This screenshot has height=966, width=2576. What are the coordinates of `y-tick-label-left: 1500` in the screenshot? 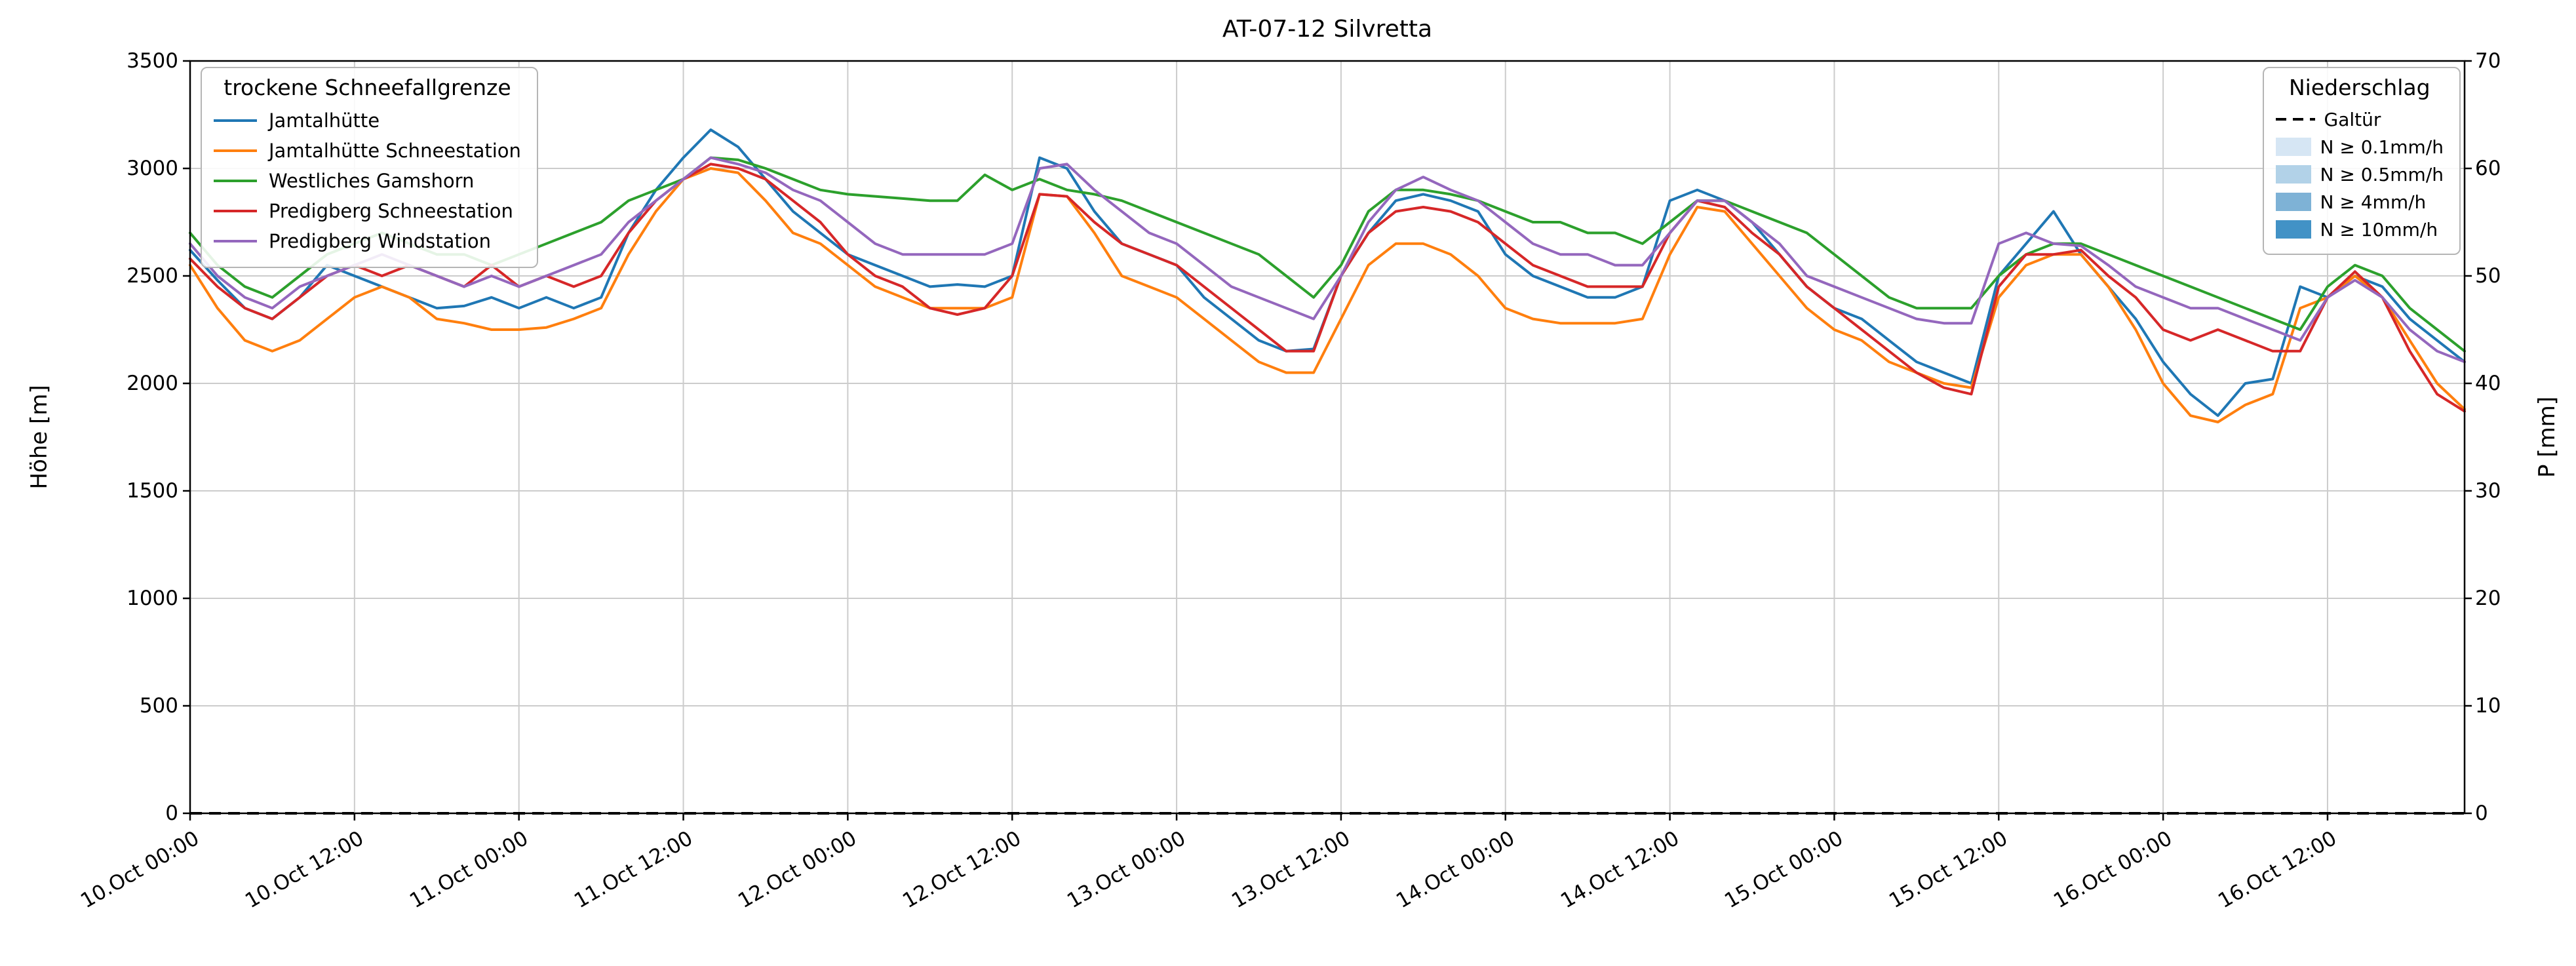 It's located at (152, 491).